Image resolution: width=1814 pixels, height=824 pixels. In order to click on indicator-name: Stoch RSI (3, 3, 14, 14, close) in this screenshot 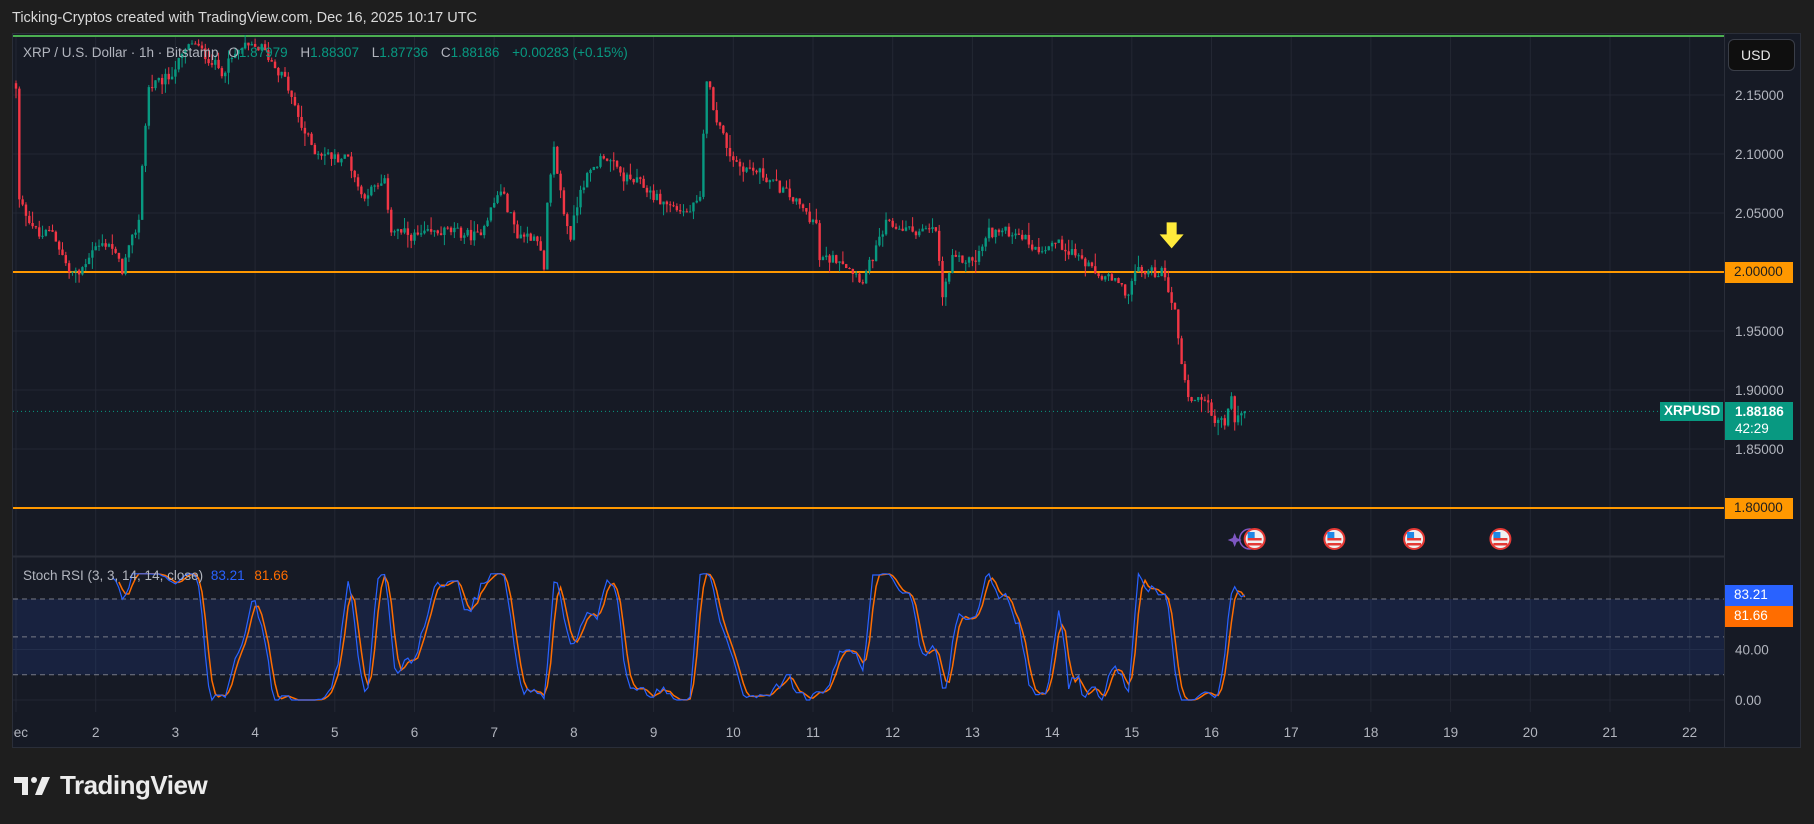, I will do `click(113, 575)`.